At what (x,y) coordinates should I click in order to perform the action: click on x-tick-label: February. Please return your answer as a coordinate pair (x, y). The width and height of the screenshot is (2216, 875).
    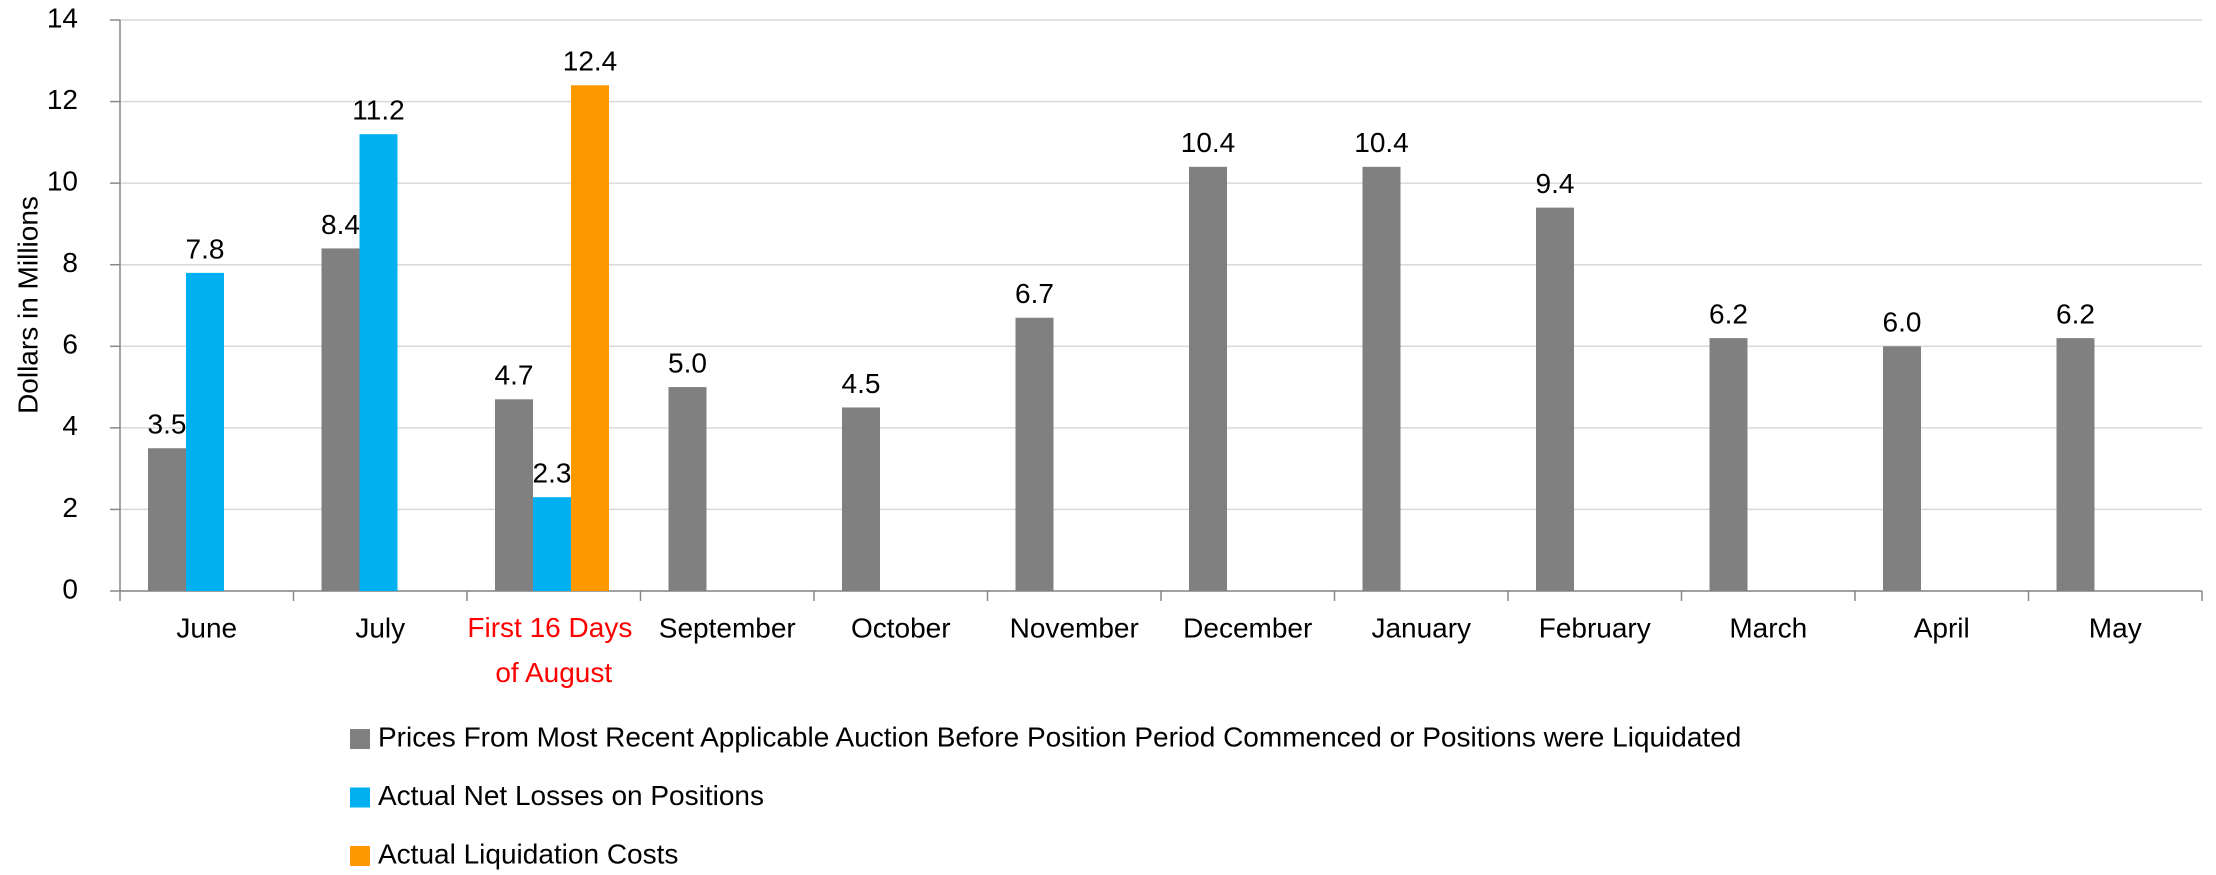
    Looking at the image, I should click on (1595, 627).